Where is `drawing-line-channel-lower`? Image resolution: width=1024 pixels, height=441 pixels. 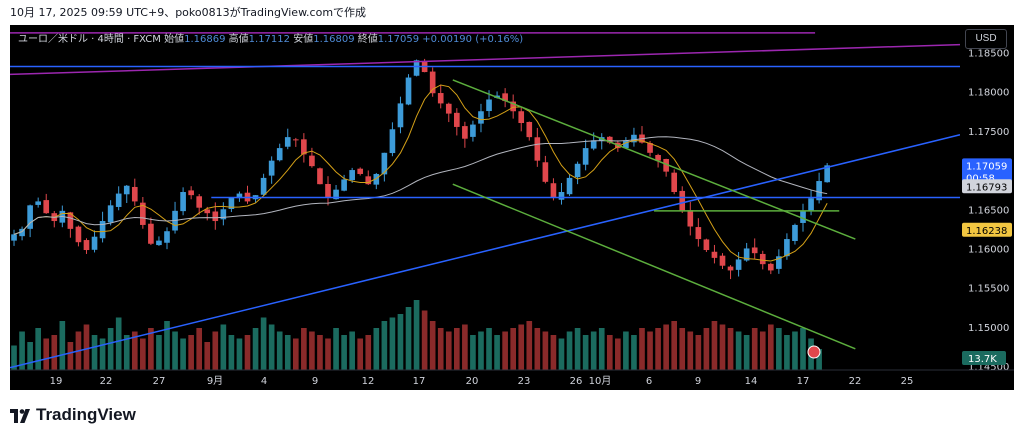
drawing-line-channel-lower is located at coordinates (654, 266).